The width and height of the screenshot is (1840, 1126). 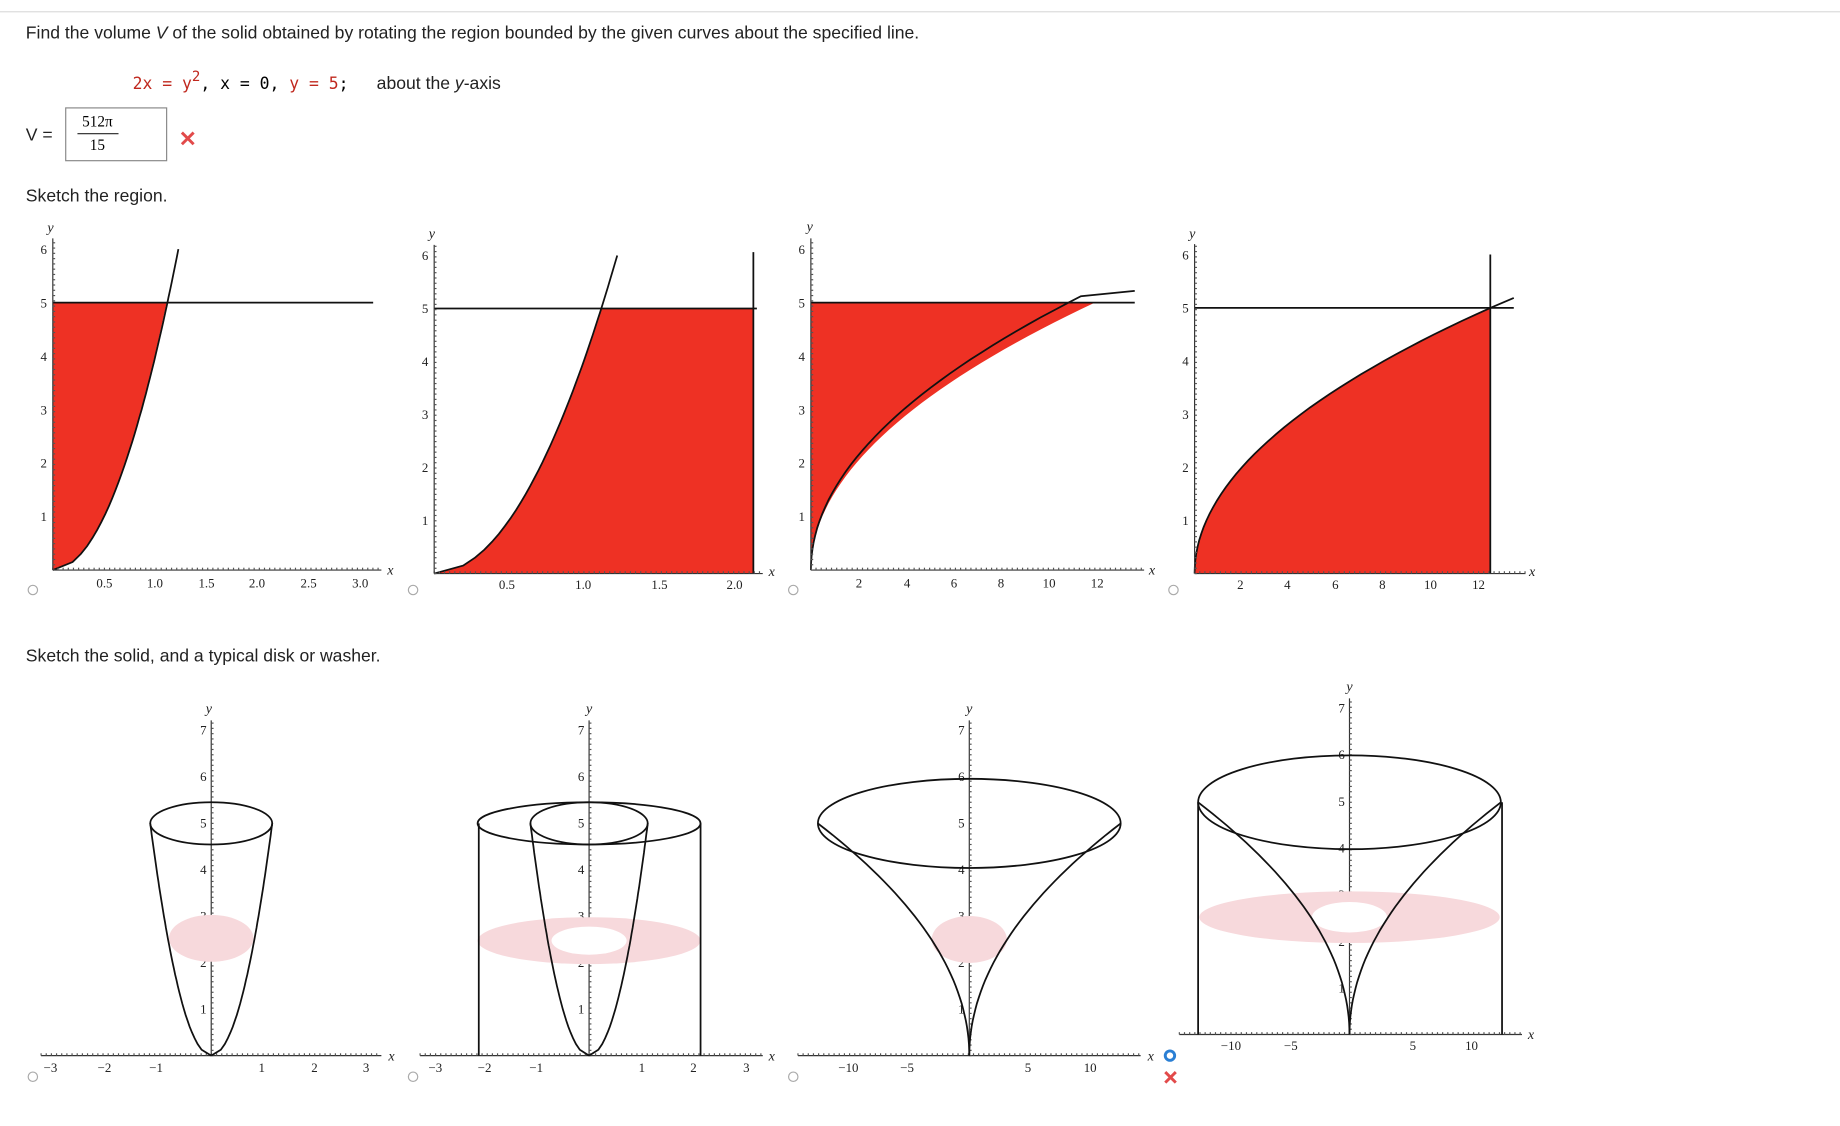 What do you see at coordinates (257, 584) in the screenshot?
I see `x-tick-label: 2.0` at bounding box center [257, 584].